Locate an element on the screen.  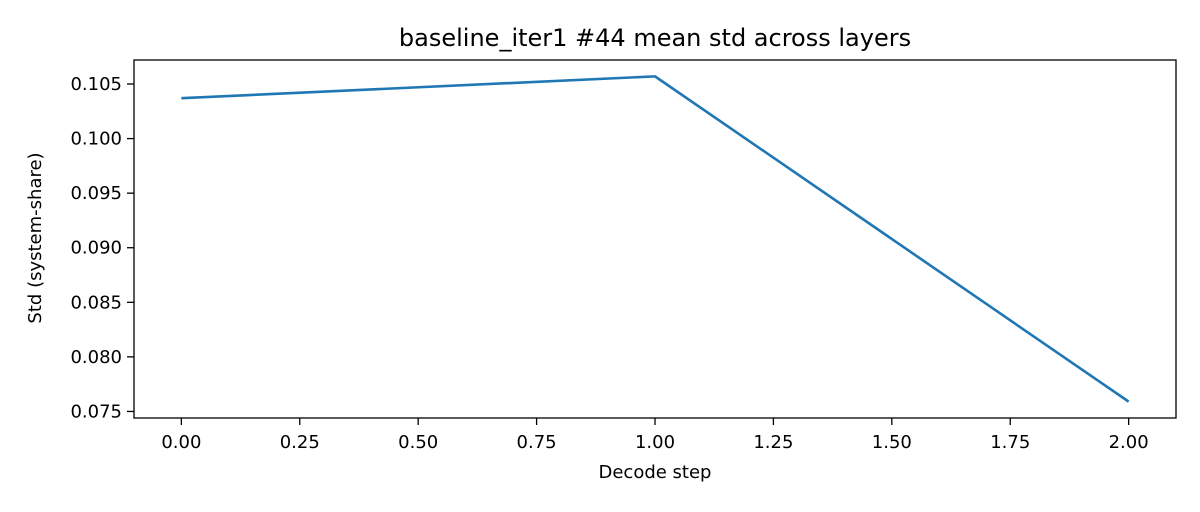
x-tick-label: 0.50 is located at coordinates (418, 442).